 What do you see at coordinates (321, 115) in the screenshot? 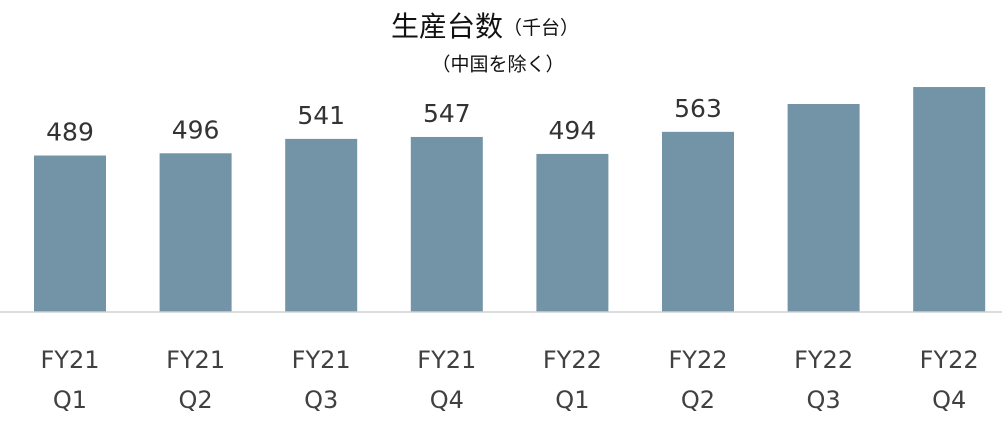
I see `value-label: 541` at bounding box center [321, 115].